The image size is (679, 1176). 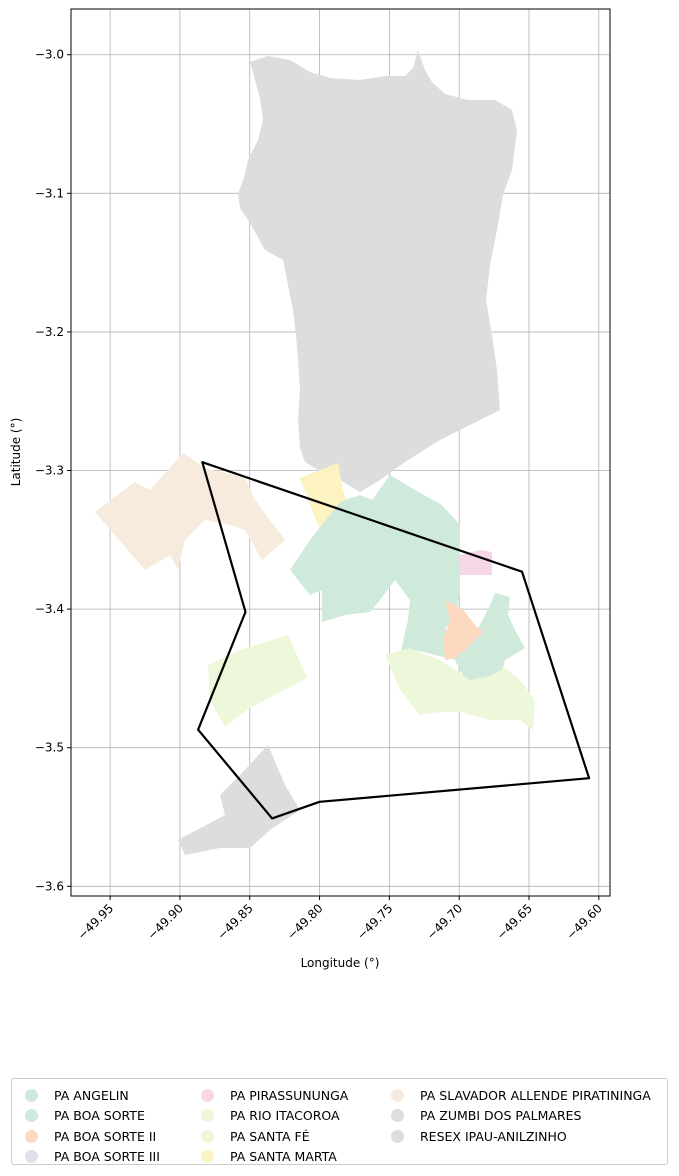 What do you see at coordinates (535, 1095) in the screenshot?
I see `legend-label: PA SLAVADOR ALLENDE PIRATININGA` at bounding box center [535, 1095].